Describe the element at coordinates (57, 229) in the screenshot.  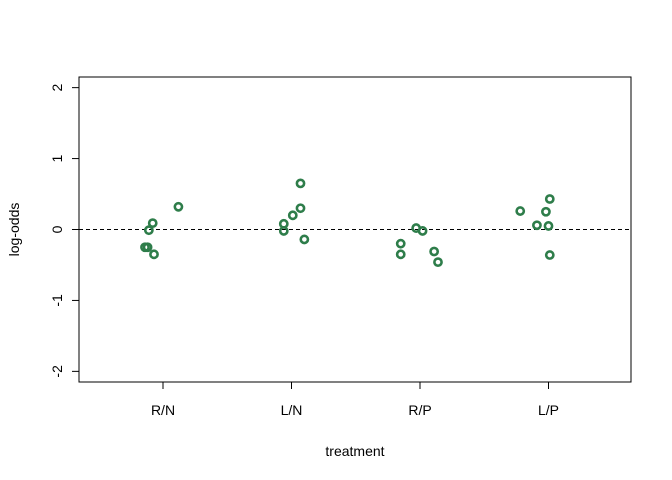
I see `y-tick-label: 0` at that location.